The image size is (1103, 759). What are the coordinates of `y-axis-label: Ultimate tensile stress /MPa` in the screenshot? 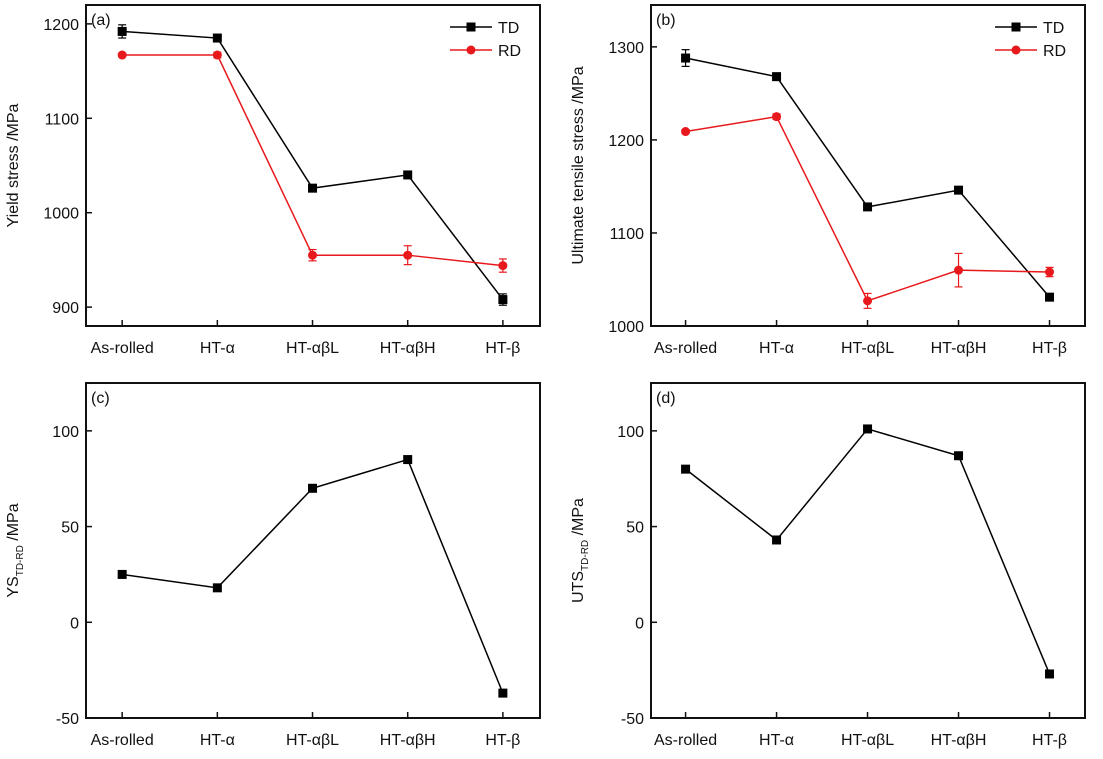 It's located at (578, 165).